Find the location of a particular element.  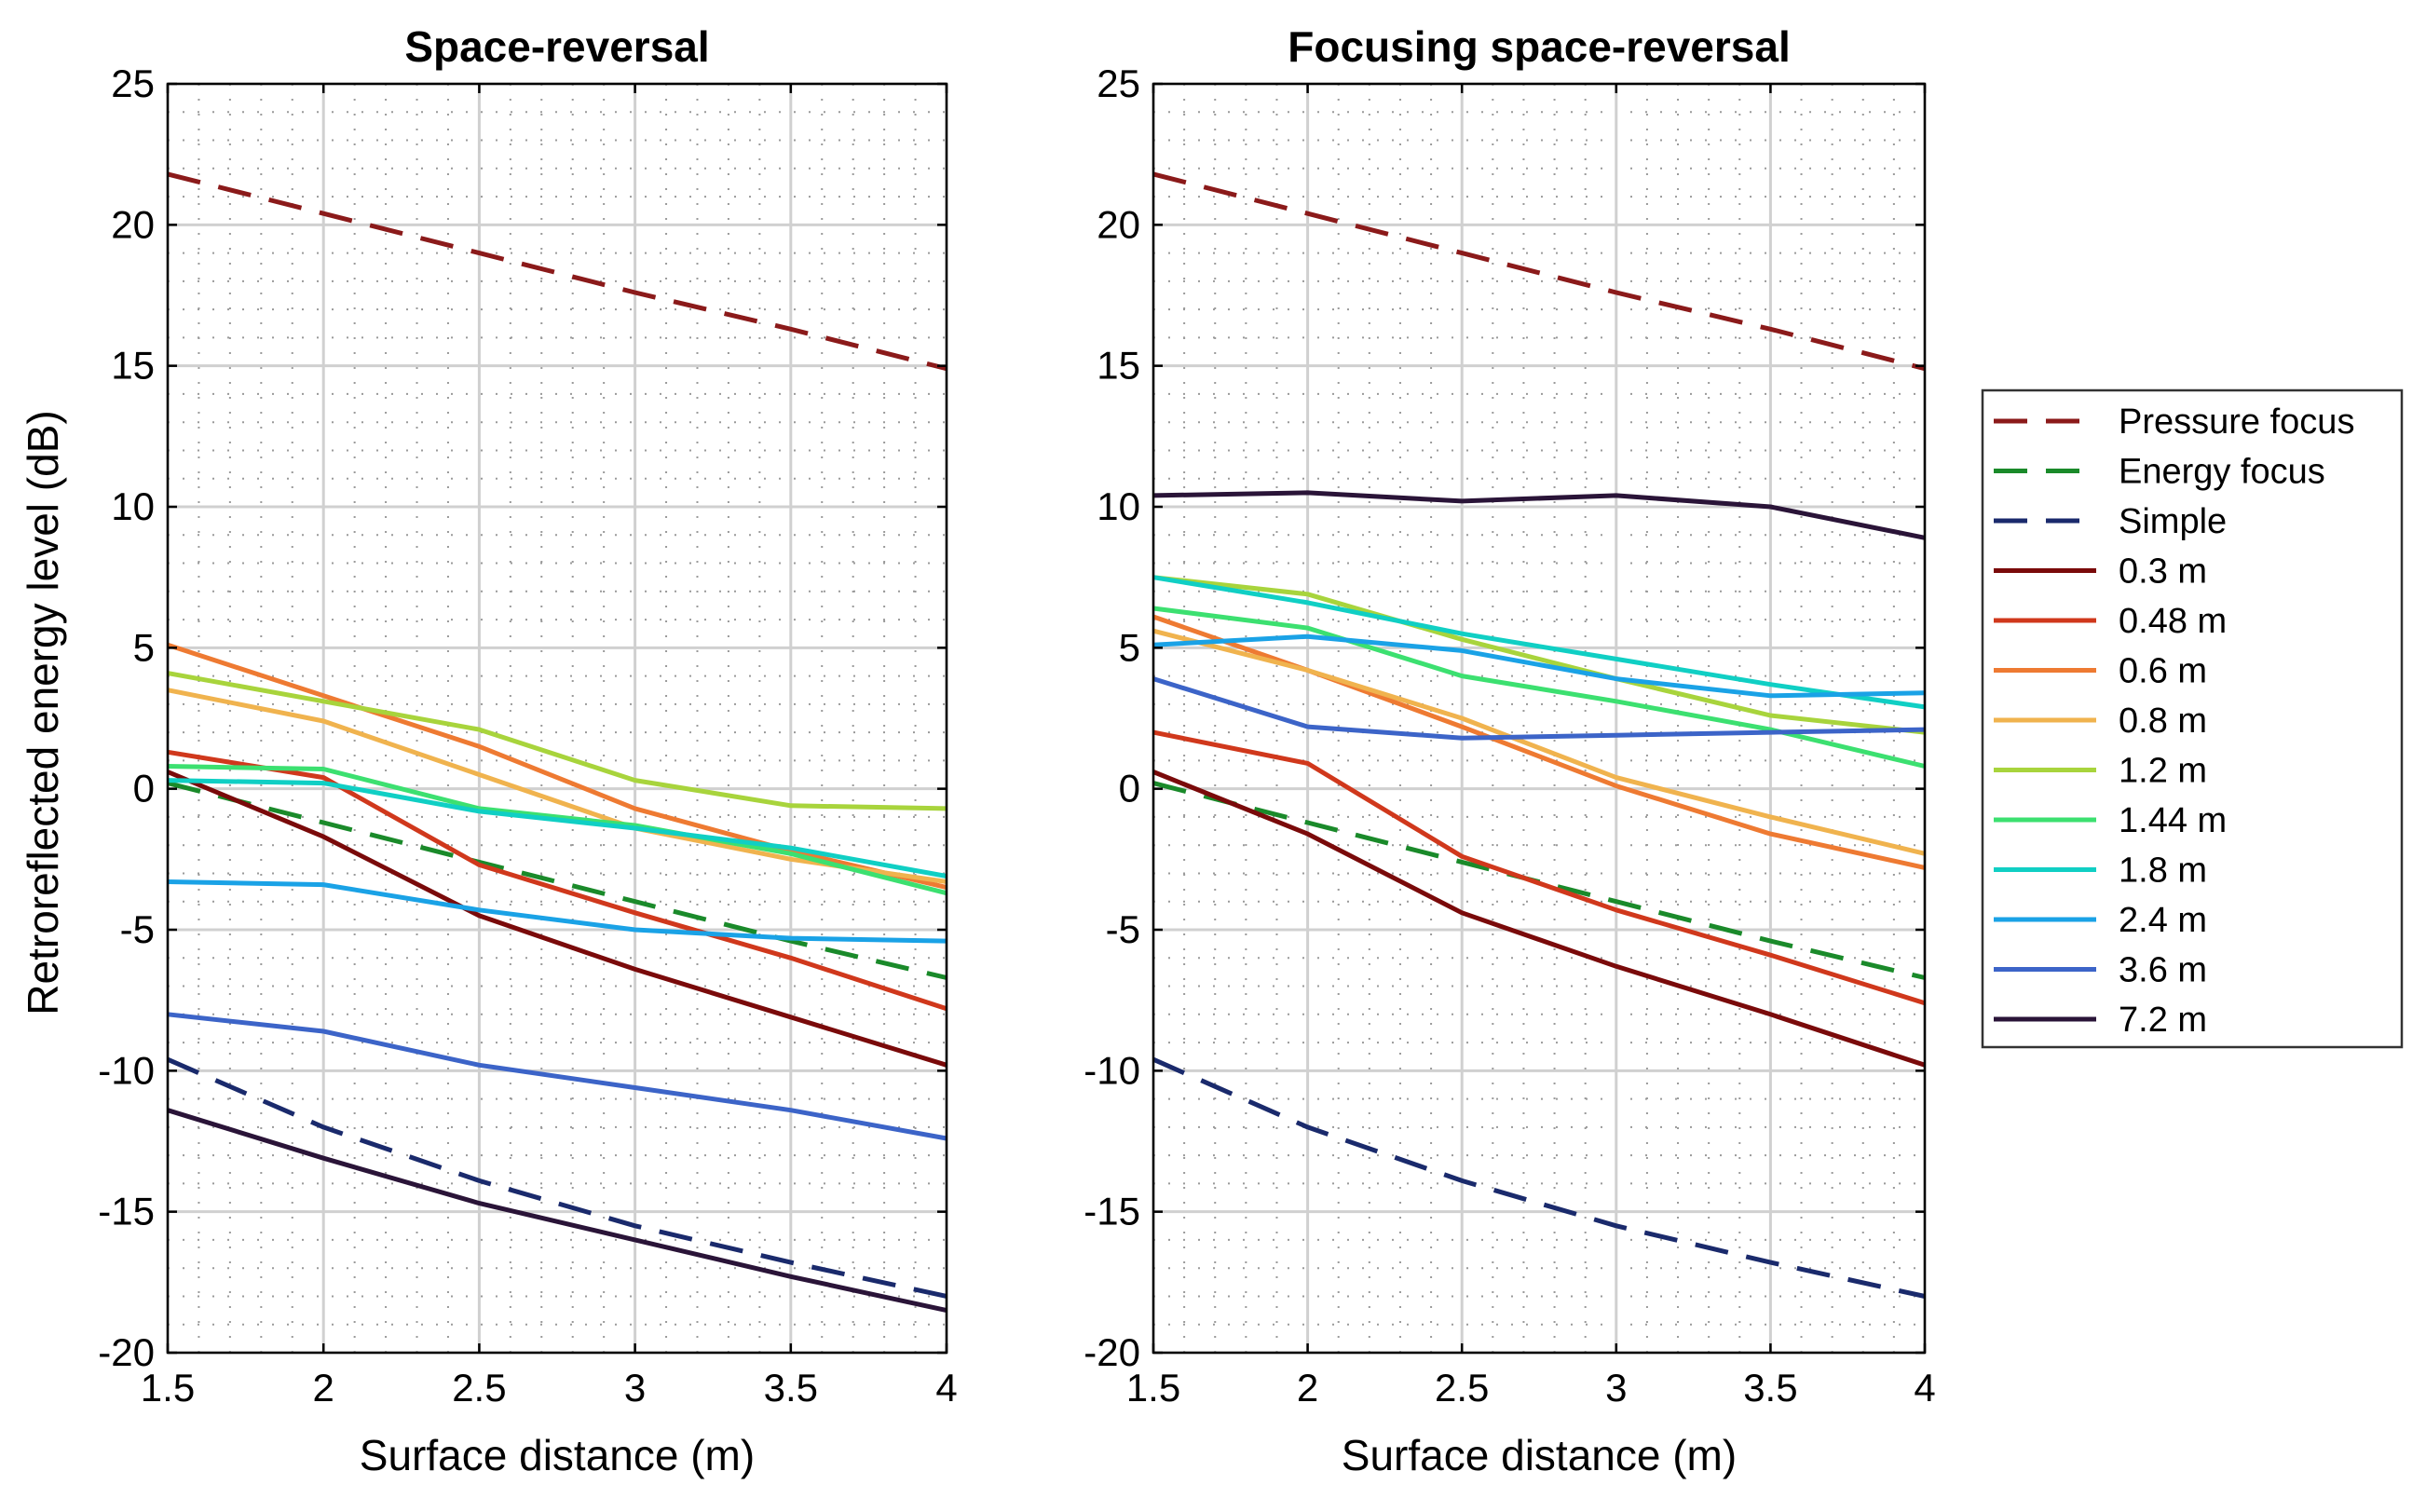

legend-item: 1.8 m is located at coordinates (2100, 871).